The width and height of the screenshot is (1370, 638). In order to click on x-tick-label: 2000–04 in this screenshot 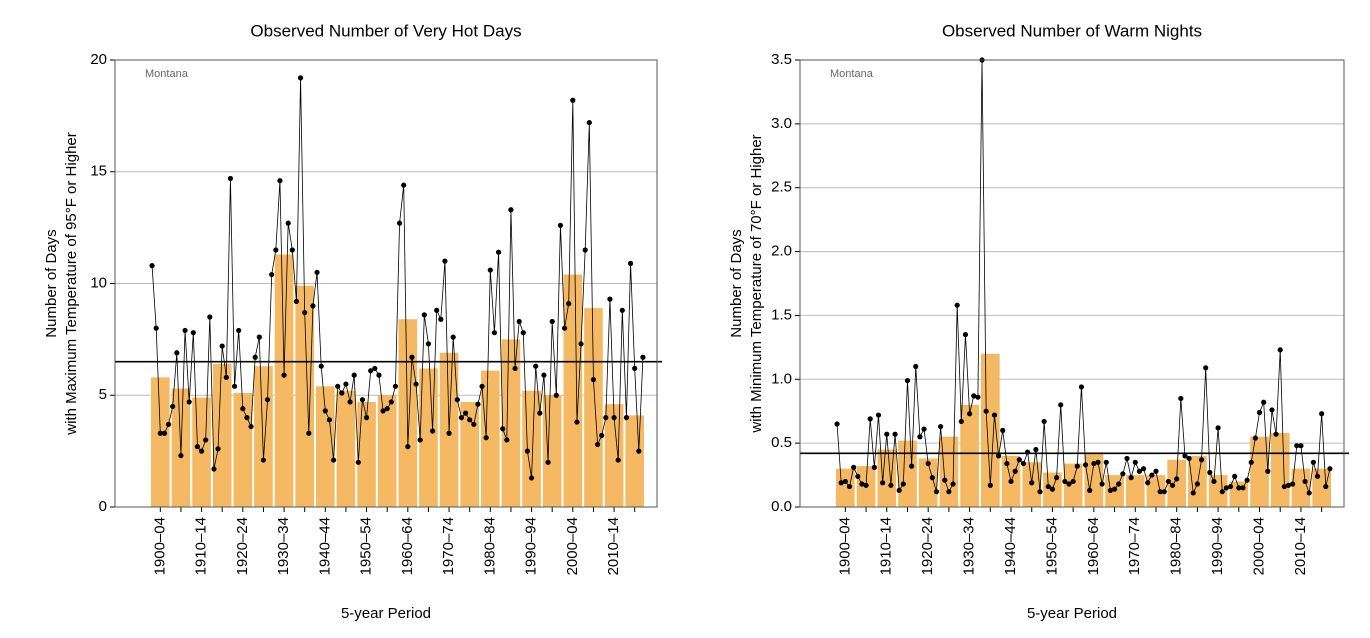, I will do `click(572, 546)`.